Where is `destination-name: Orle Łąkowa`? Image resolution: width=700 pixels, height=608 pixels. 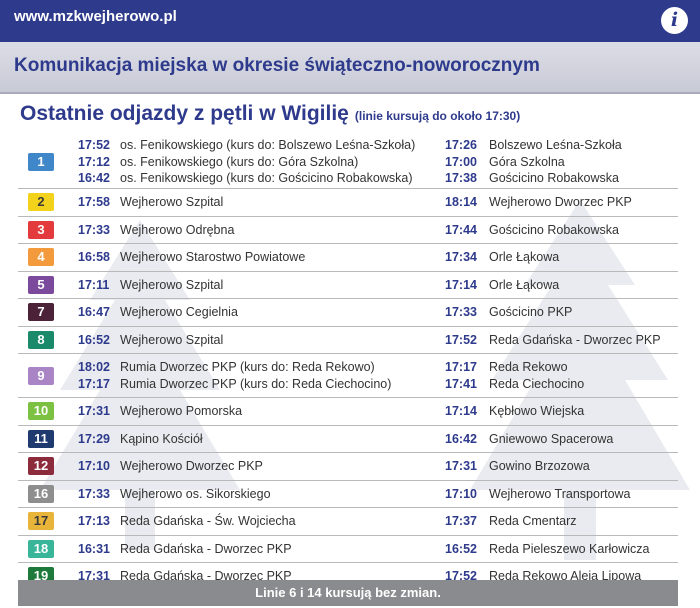
destination-name: Orle Łąkowa is located at coordinates (524, 284).